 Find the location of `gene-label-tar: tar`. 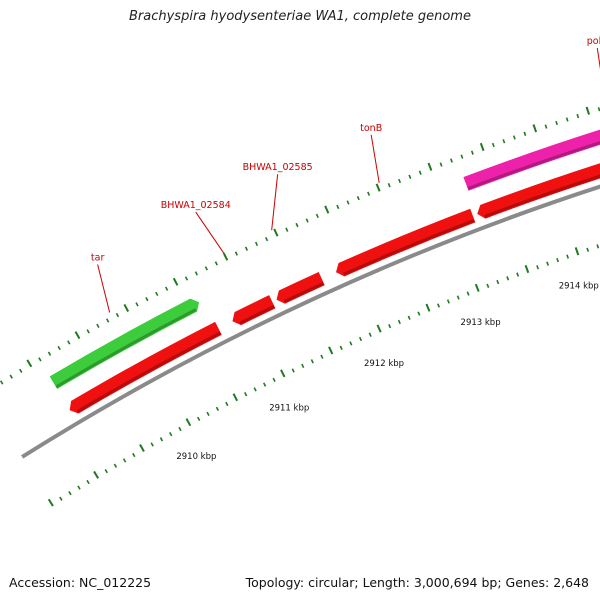

gene-label-tar: tar is located at coordinates (98, 258).